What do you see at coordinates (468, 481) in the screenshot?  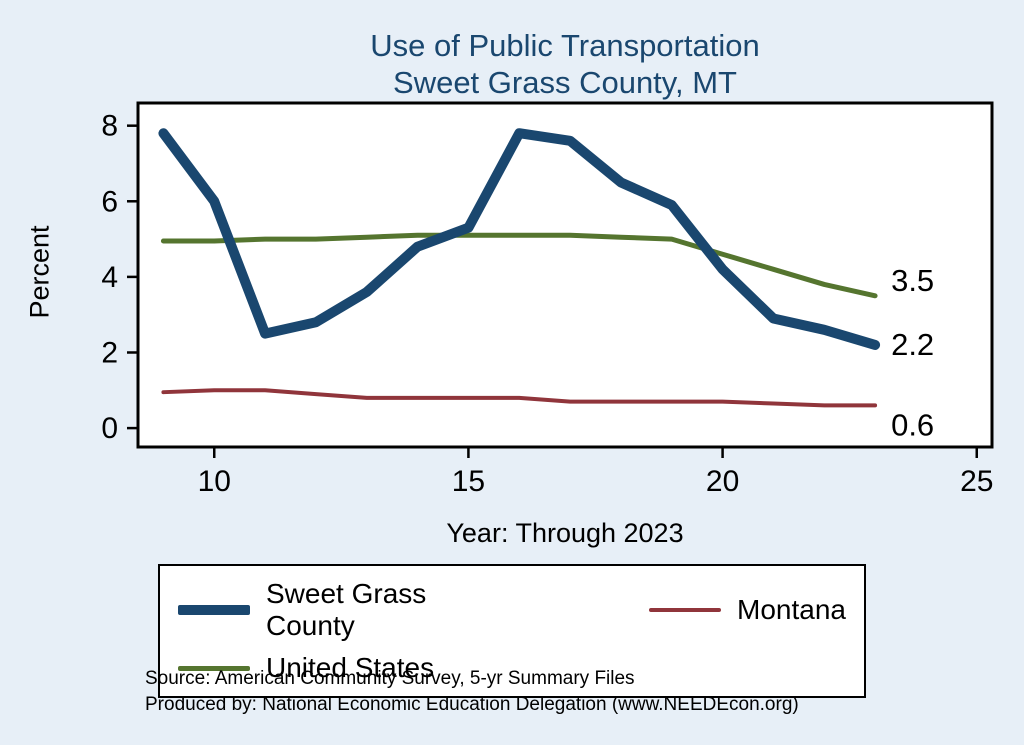 I see `x-tick-label: 15` at bounding box center [468, 481].